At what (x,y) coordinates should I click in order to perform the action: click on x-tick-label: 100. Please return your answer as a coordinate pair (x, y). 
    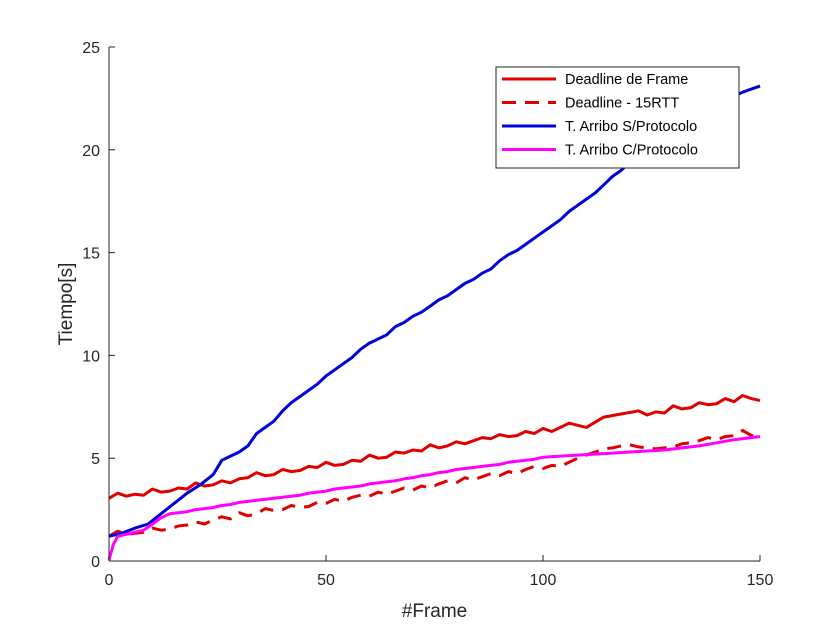
    Looking at the image, I should click on (543, 580).